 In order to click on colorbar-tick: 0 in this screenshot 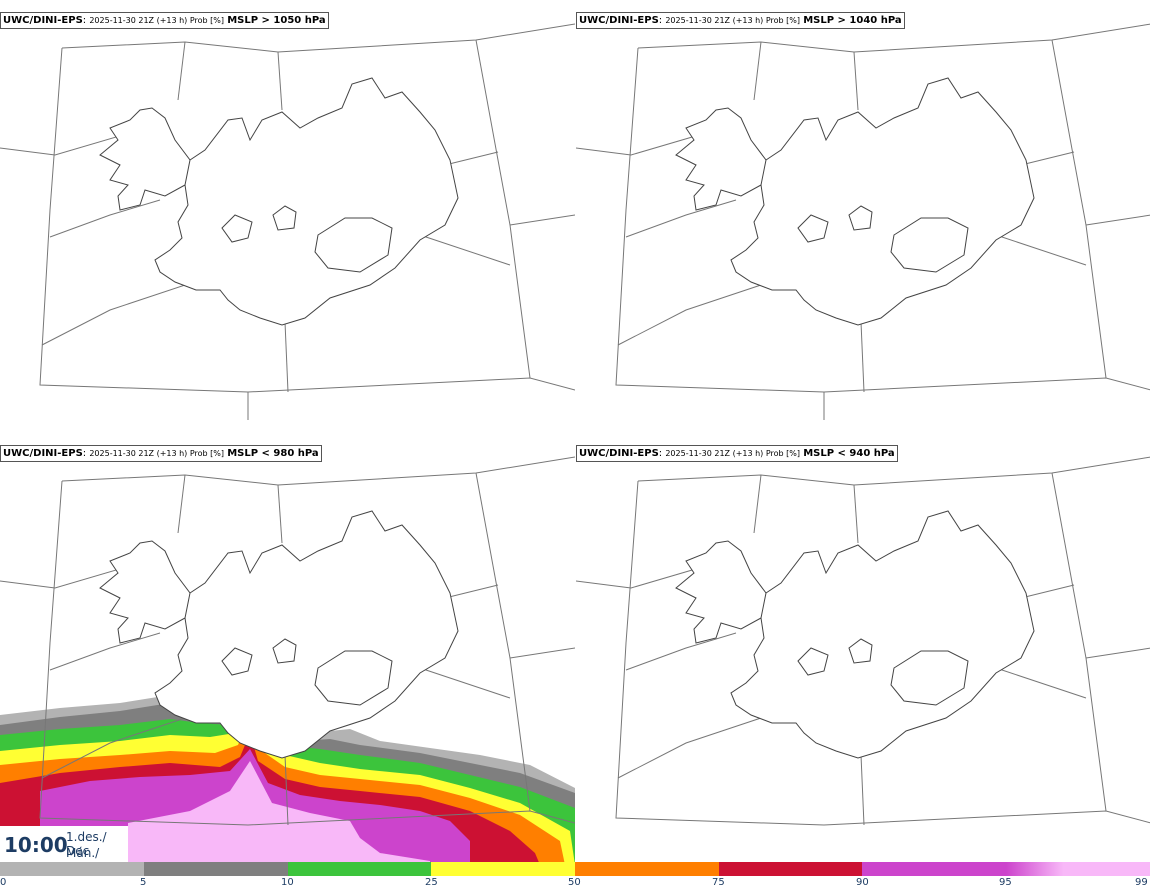, I will do `click(3, 882)`.